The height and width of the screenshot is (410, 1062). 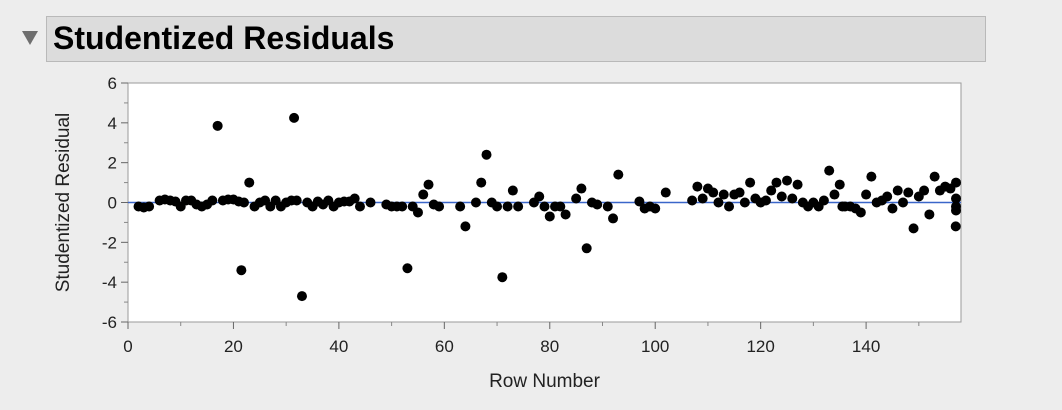 What do you see at coordinates (112, 163) in the screenshot?
I see `y-tick-label: 2` at bounding box center [112, 163].